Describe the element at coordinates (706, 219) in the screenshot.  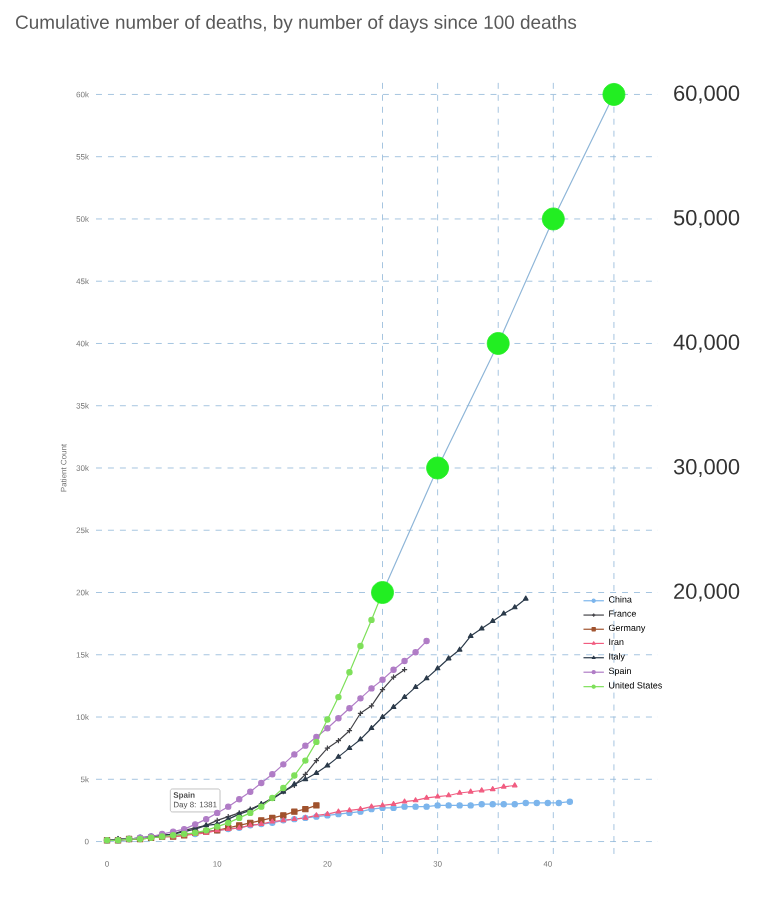
I see `text: 50,000` at that location.